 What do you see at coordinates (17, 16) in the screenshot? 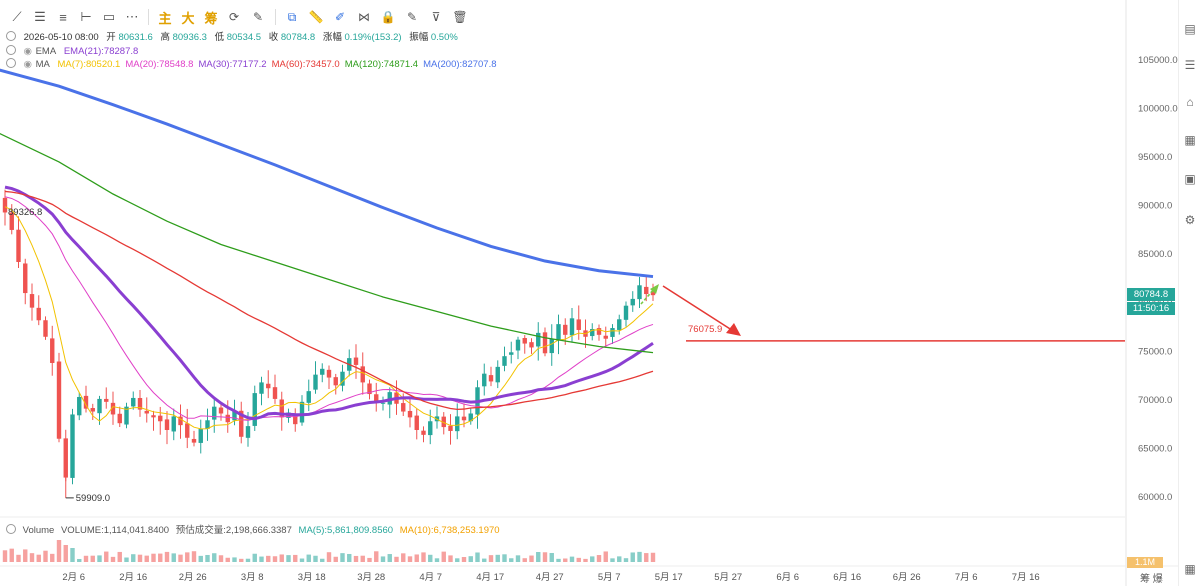
I see `trend-line-icon: ⟋` at bounding box center [17, 16].